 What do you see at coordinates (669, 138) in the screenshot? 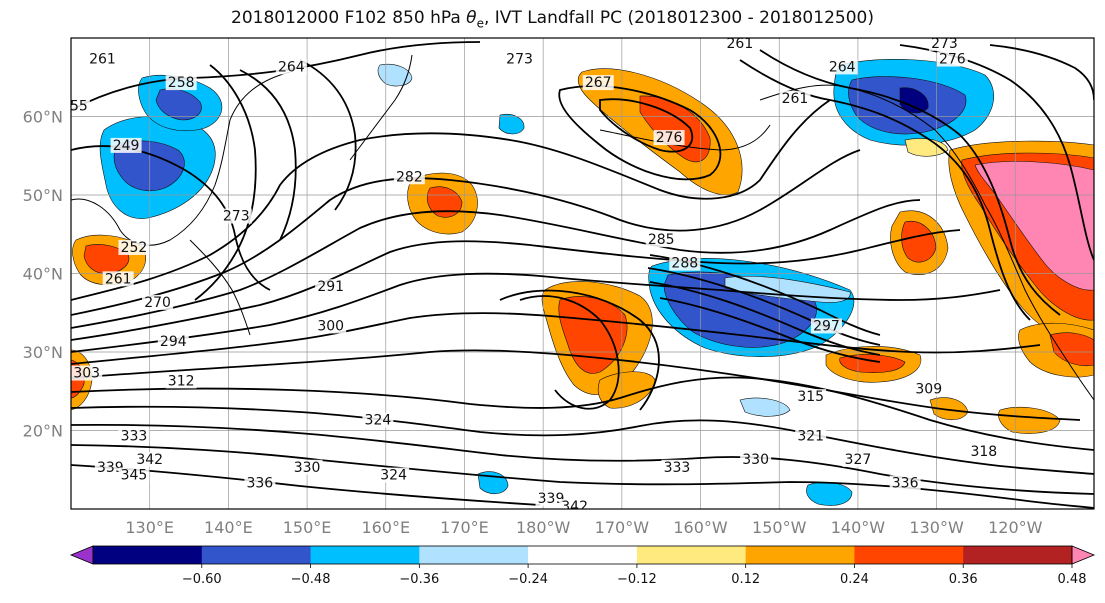
I see `contour-value-label: 276` at bounding box center [669, 138].